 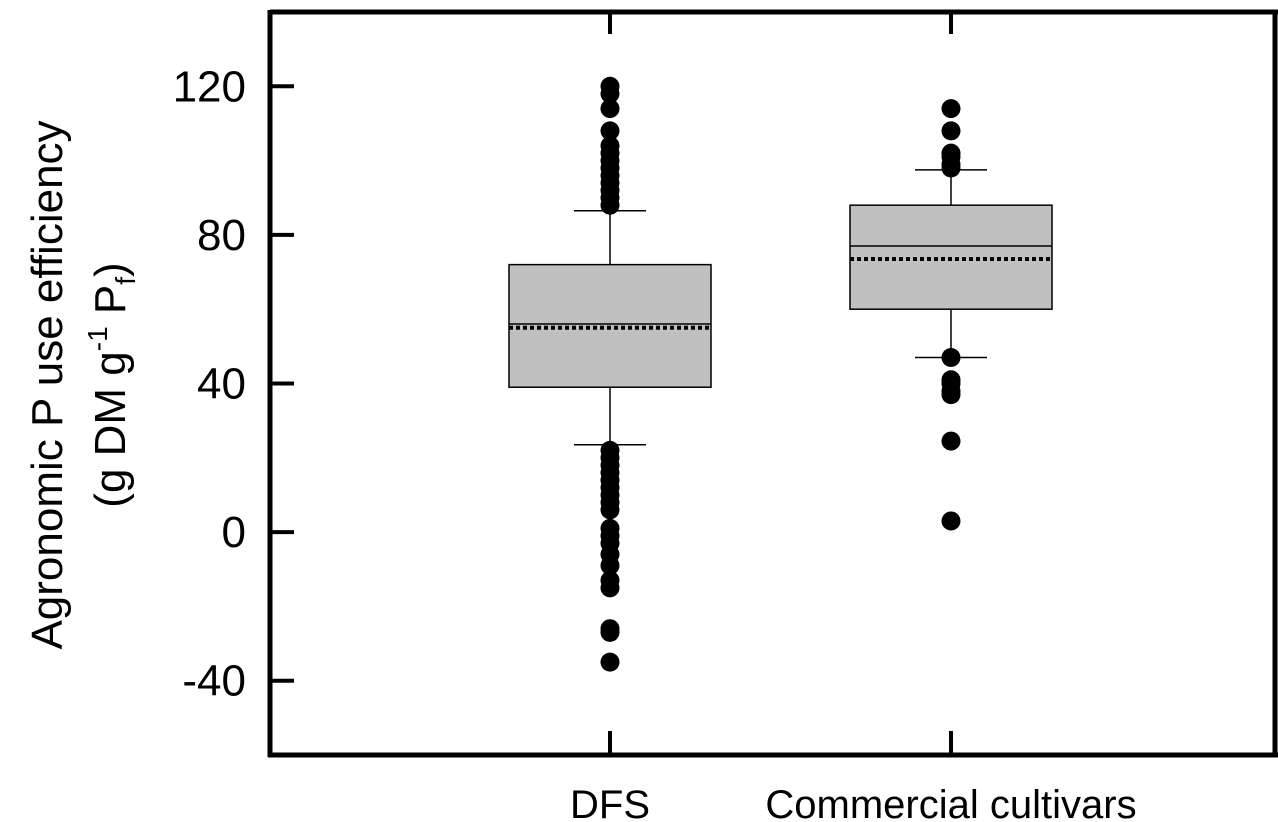 What do you see at coordinates (221, 384) in the screenshot?
I see `y-tick-label: 40` at bounding box center [221, 384].